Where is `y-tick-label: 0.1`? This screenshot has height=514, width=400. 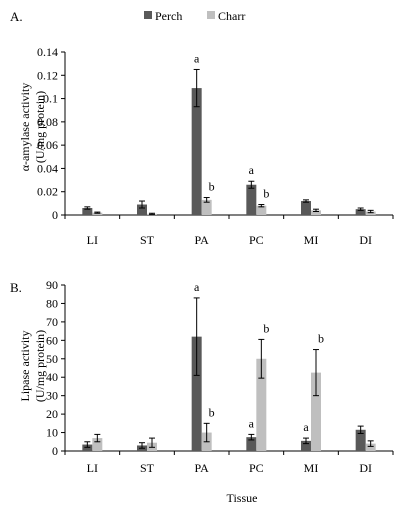 y-tick-label: 0.1 is located at coordinates (50, 99).